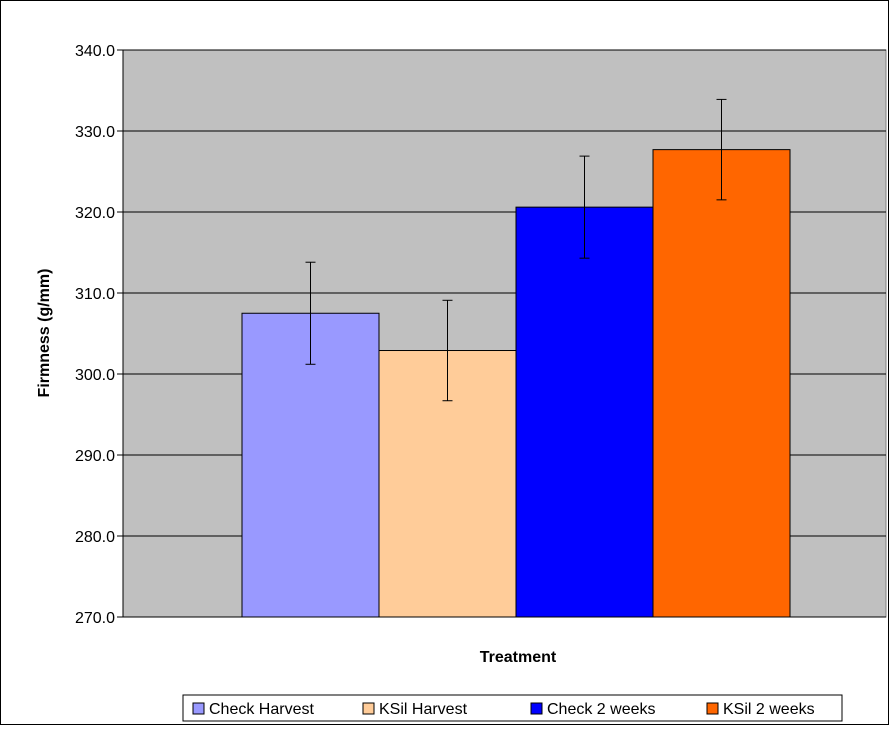  Describe the element at coordinates (95, 375) in the screenshot. I see `y-tick-label: 300.0` at that location.